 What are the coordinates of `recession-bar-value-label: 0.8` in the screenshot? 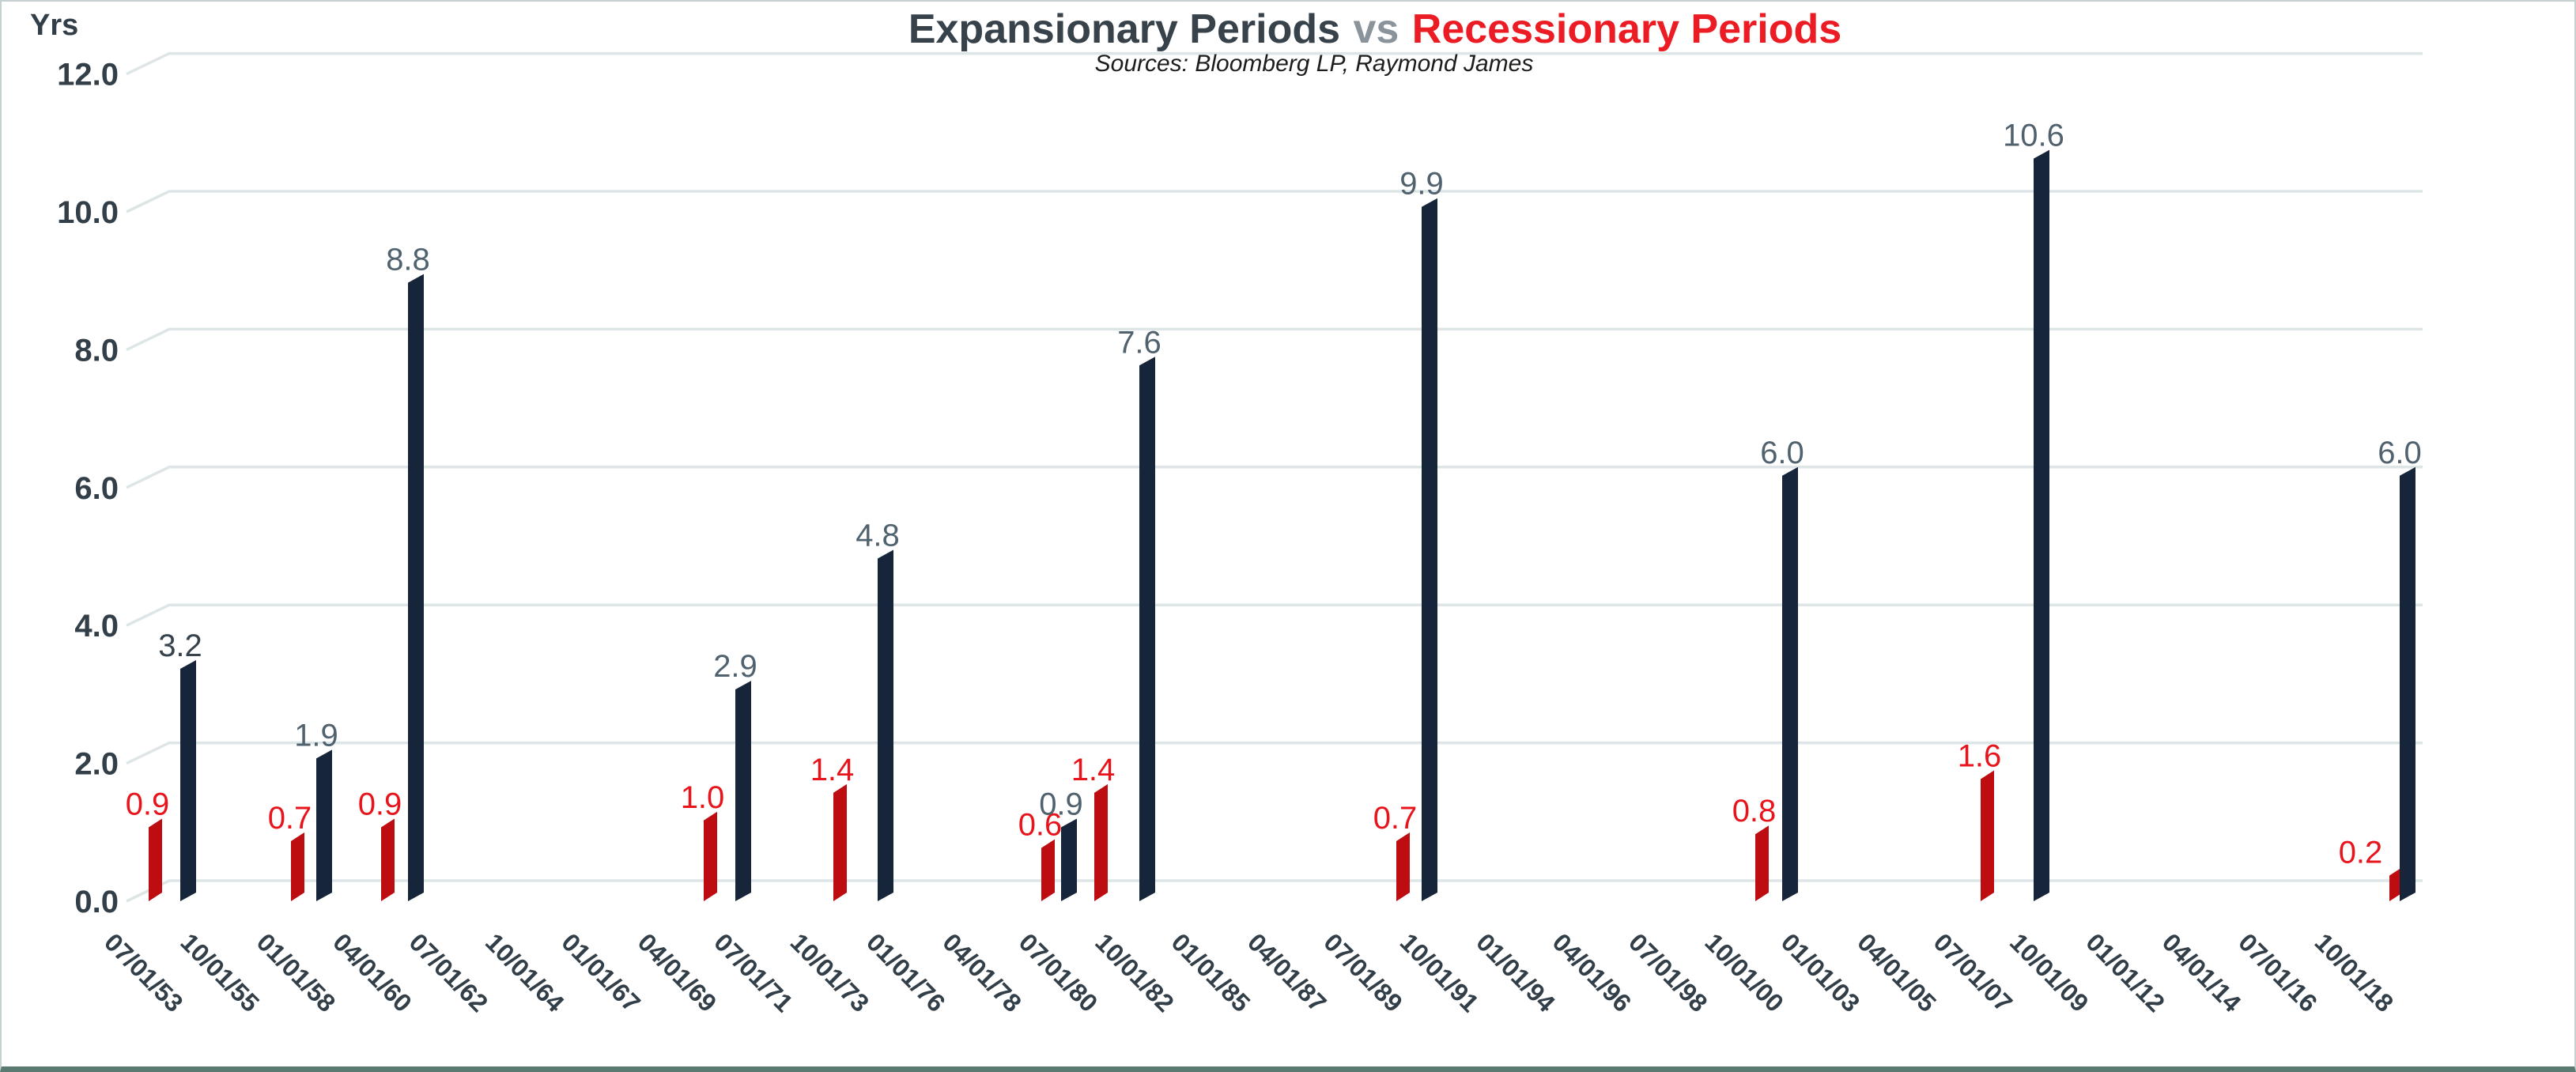 It's located at (1754, 812).